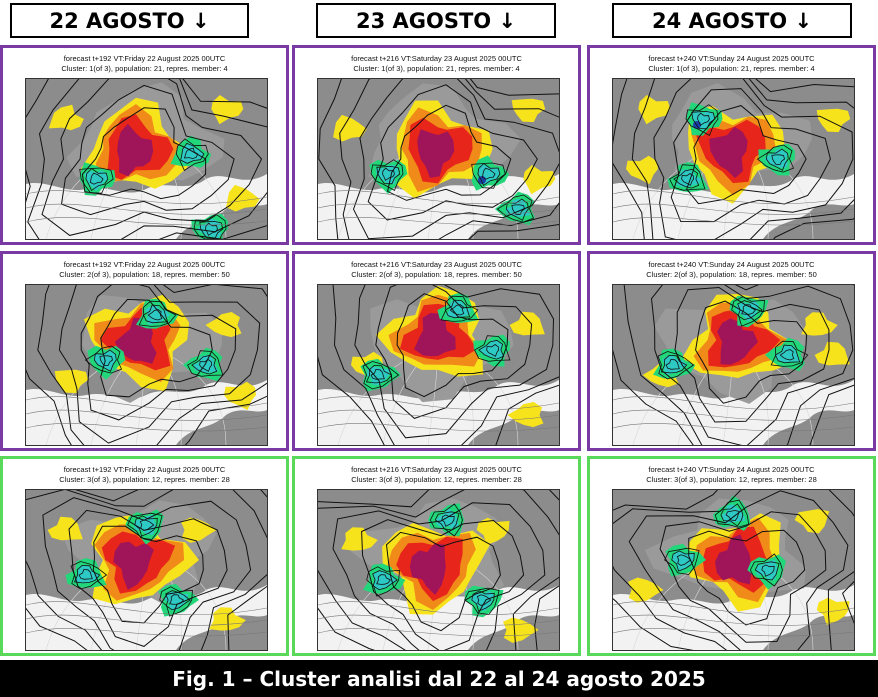 The height and width of the screenshot is (697, 878). I want to click on column-header-23-august: 23 AGOSTO ↓, so click(436, 20).